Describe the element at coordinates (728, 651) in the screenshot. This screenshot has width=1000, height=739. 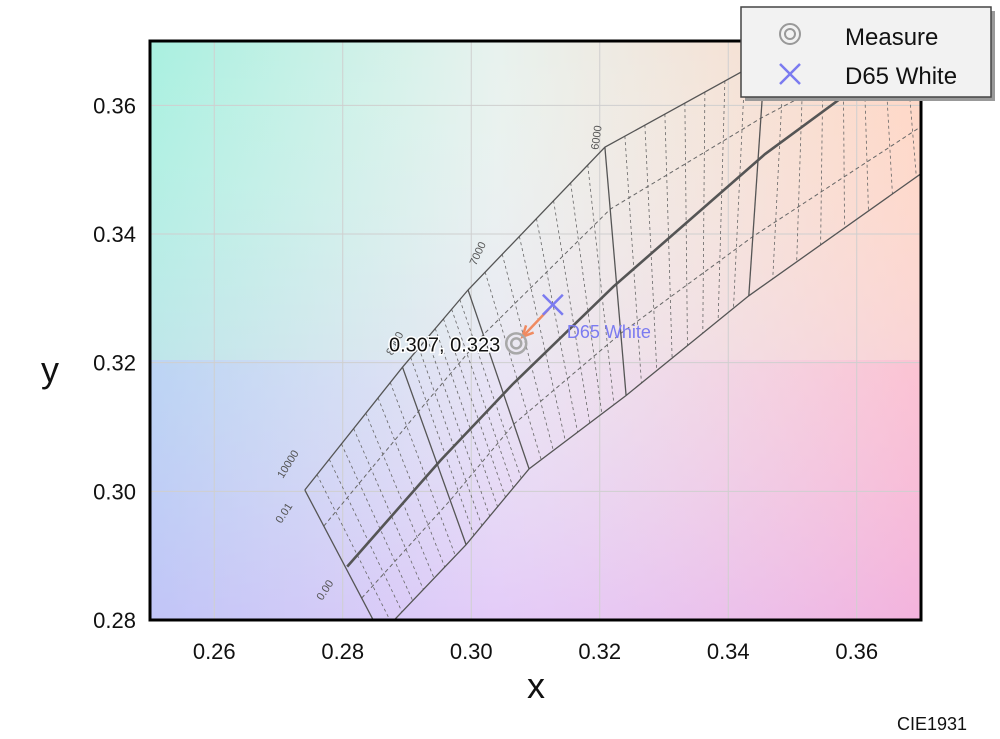
I see `x-tick-label: 0.34` at that location.